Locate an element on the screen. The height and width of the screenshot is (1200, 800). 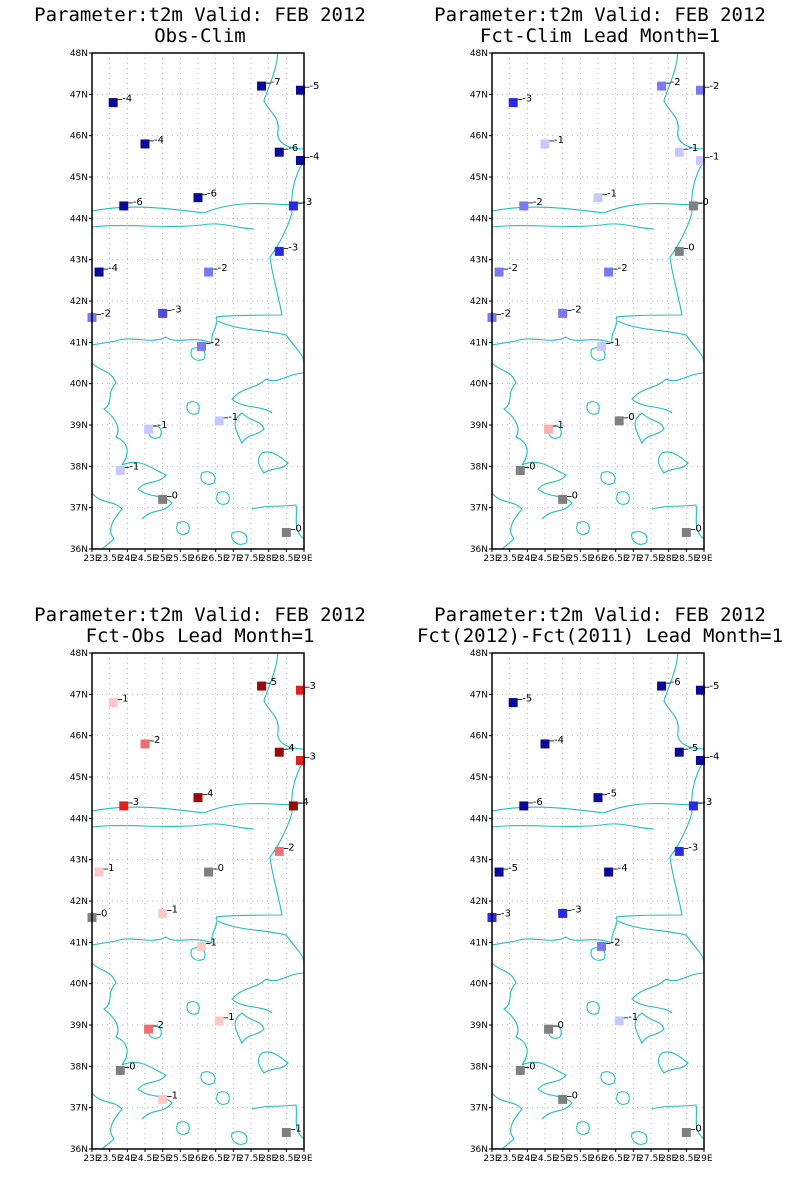
station-marker: 5 is located at coordinates (267, 684).